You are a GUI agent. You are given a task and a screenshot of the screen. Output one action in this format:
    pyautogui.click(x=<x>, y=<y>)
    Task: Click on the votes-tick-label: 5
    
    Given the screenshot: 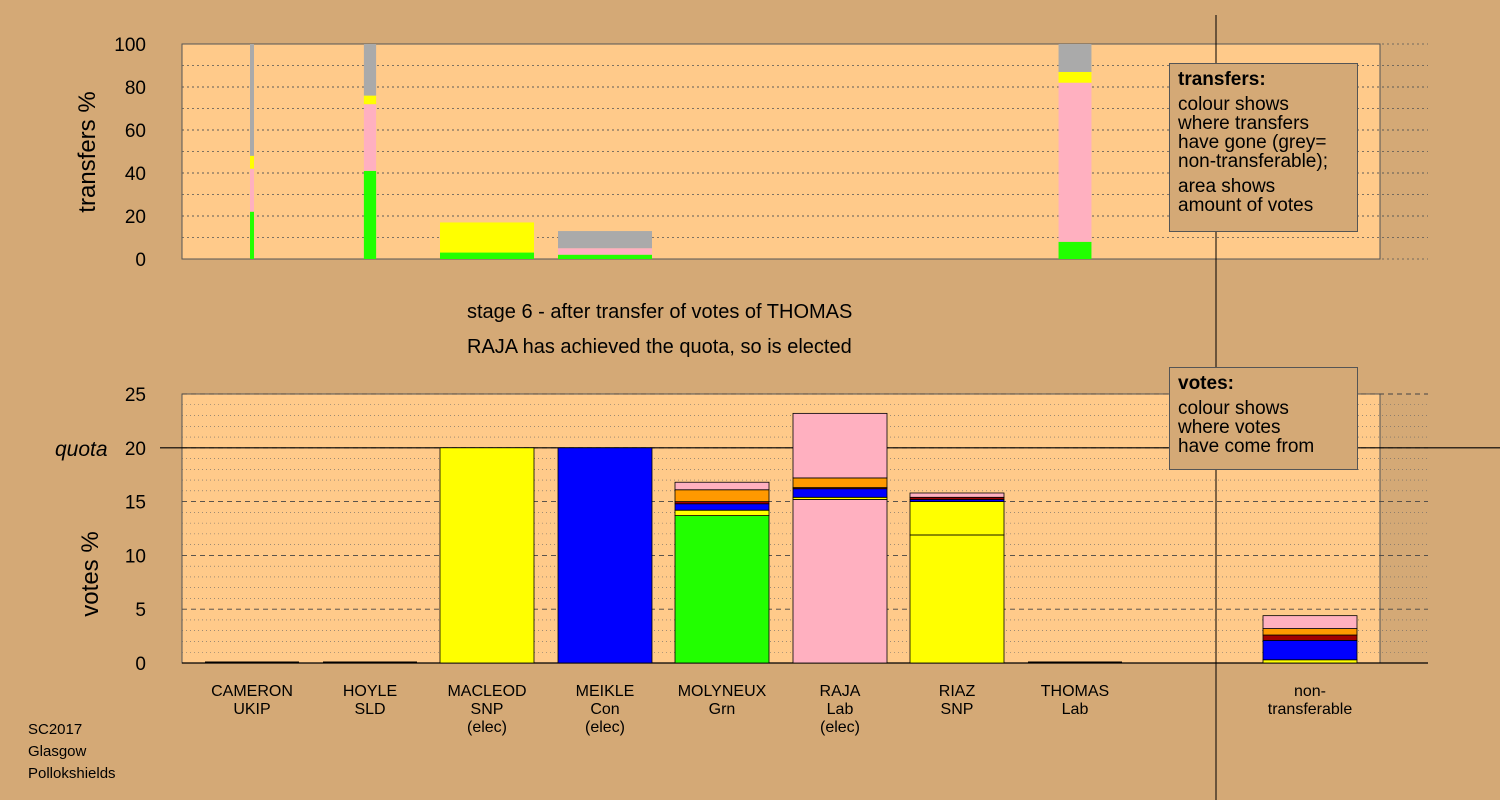 What is the action you would take?
    pyautogui.click(x=140, y=610)
    